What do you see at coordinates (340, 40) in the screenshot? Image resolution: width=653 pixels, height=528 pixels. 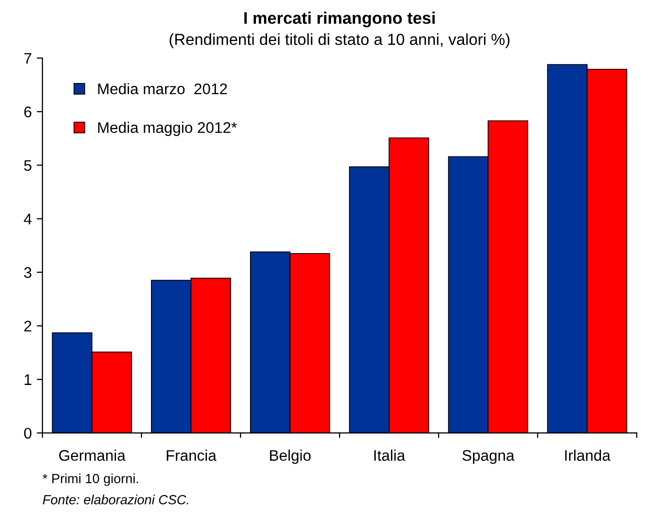 I see `chart-subtitle: (Rendimenti dei titoli di stato a 10 anni, valori %)` at bounding box center [340, 40].